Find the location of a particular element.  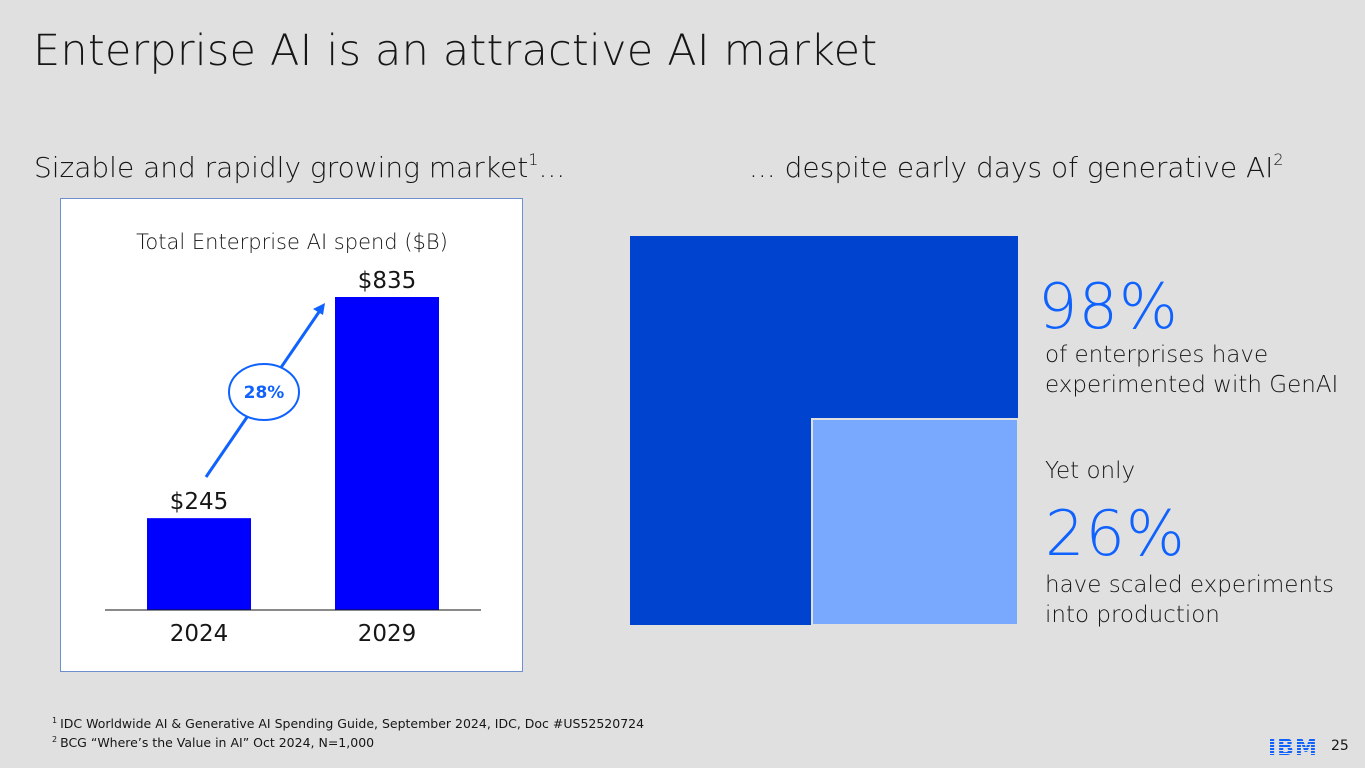

experimented-percentage: 98% is located at coordinates (1108, 306).